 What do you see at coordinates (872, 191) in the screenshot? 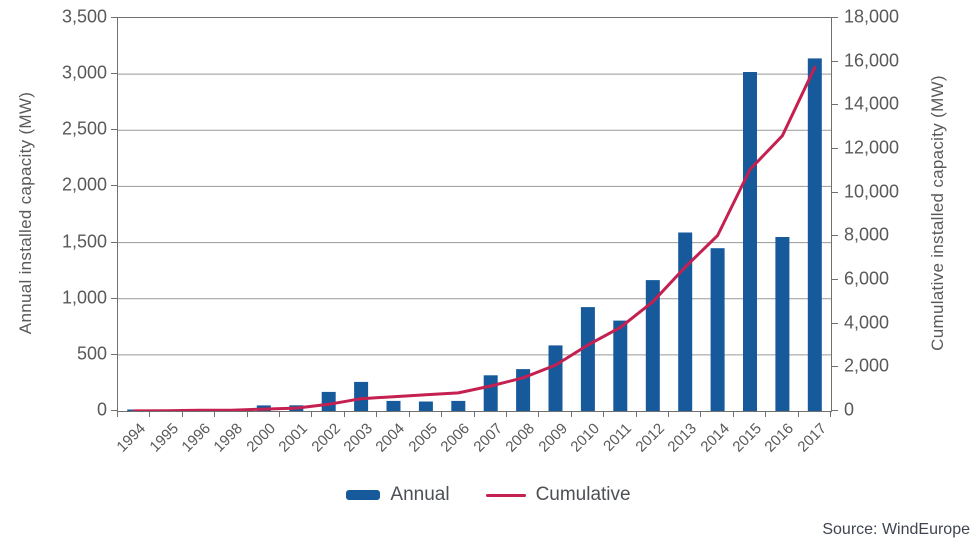
I see `right-ytick-10000: 10,000` at bounding box center [872, 191].